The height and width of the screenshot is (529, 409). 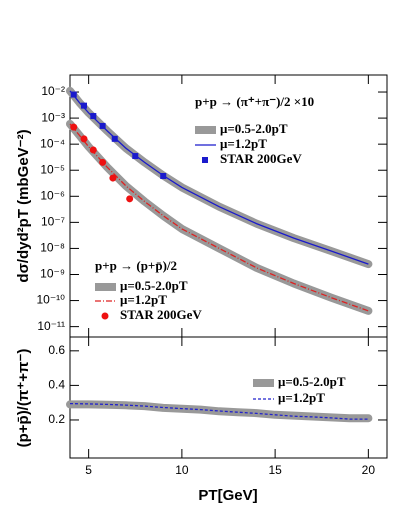 I want to click on y-tick-label: 0.6, so click(x=56, y=350).